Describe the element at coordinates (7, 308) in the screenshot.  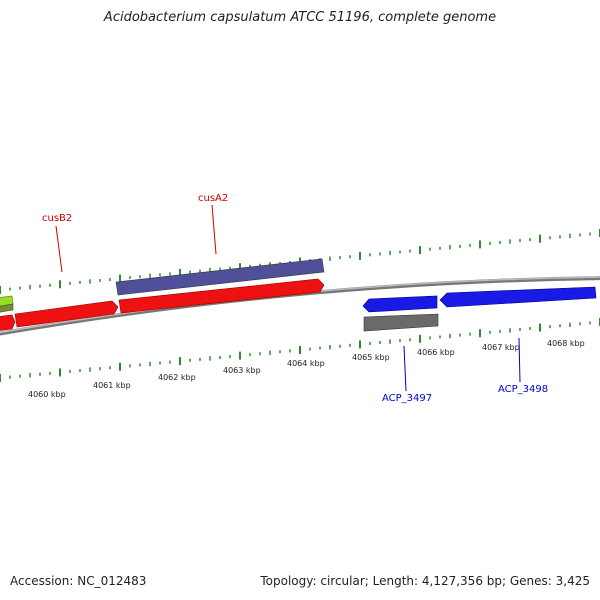
I see `gene-partial-green-dark` at that location.